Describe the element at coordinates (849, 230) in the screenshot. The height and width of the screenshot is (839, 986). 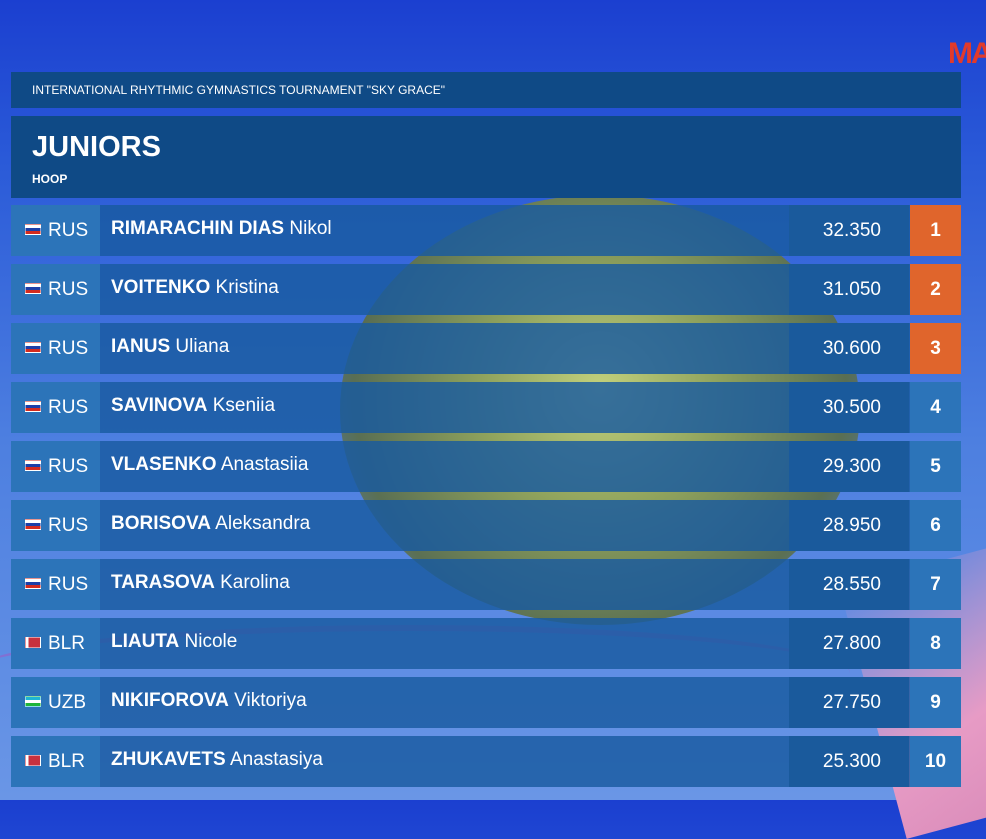
I see `score: 32.350` at that location.